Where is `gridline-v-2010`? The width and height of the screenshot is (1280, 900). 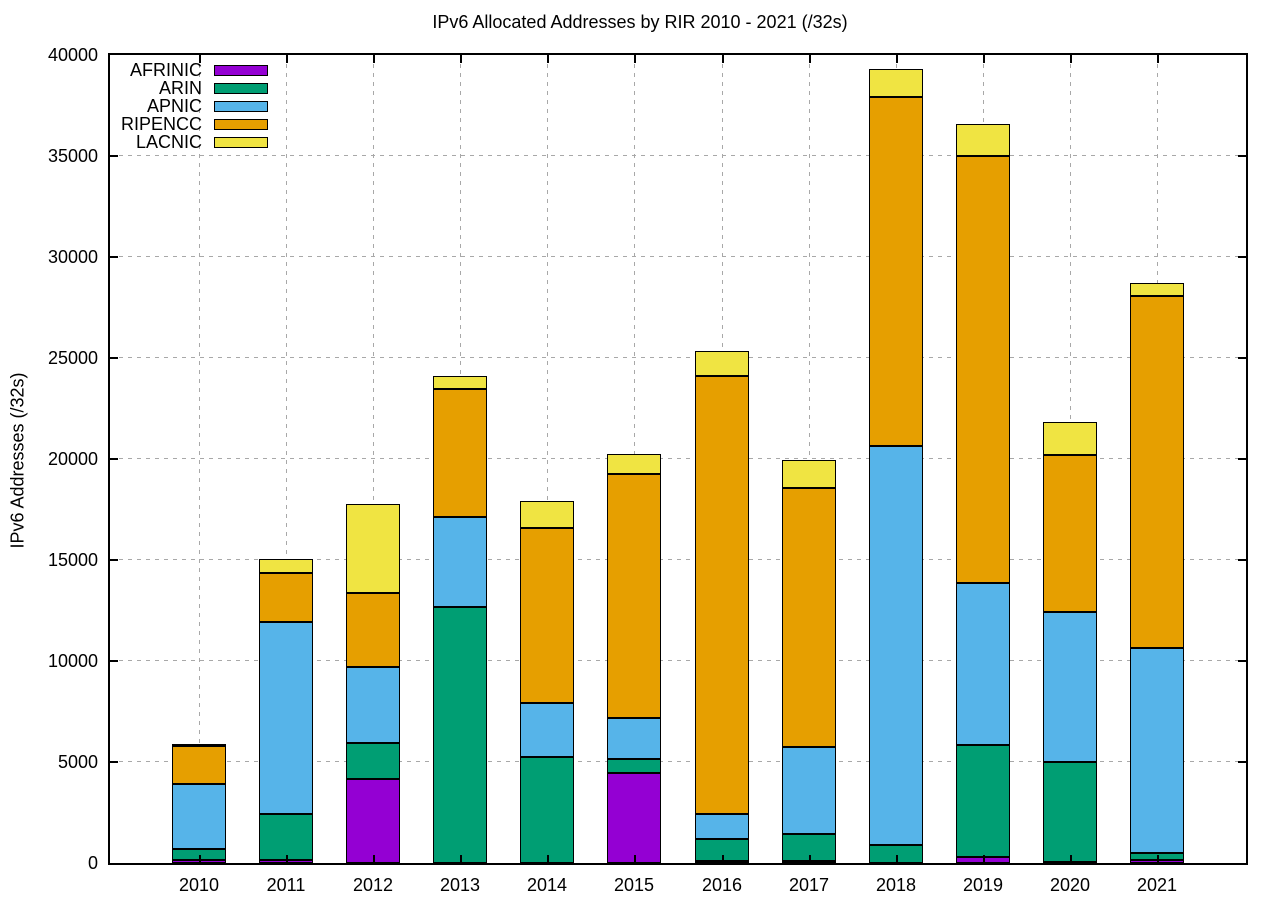
gridline-v-2010 is located at coordinates (199, 459).